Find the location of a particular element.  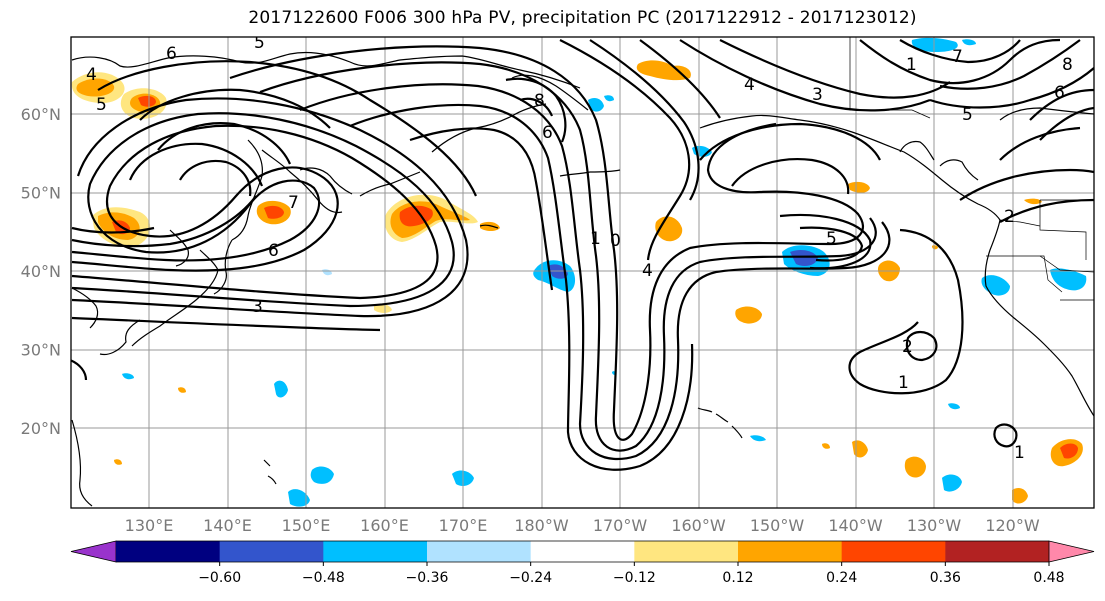

colorbar-tick-label: 0.36 is located at coordinates (945, 578).